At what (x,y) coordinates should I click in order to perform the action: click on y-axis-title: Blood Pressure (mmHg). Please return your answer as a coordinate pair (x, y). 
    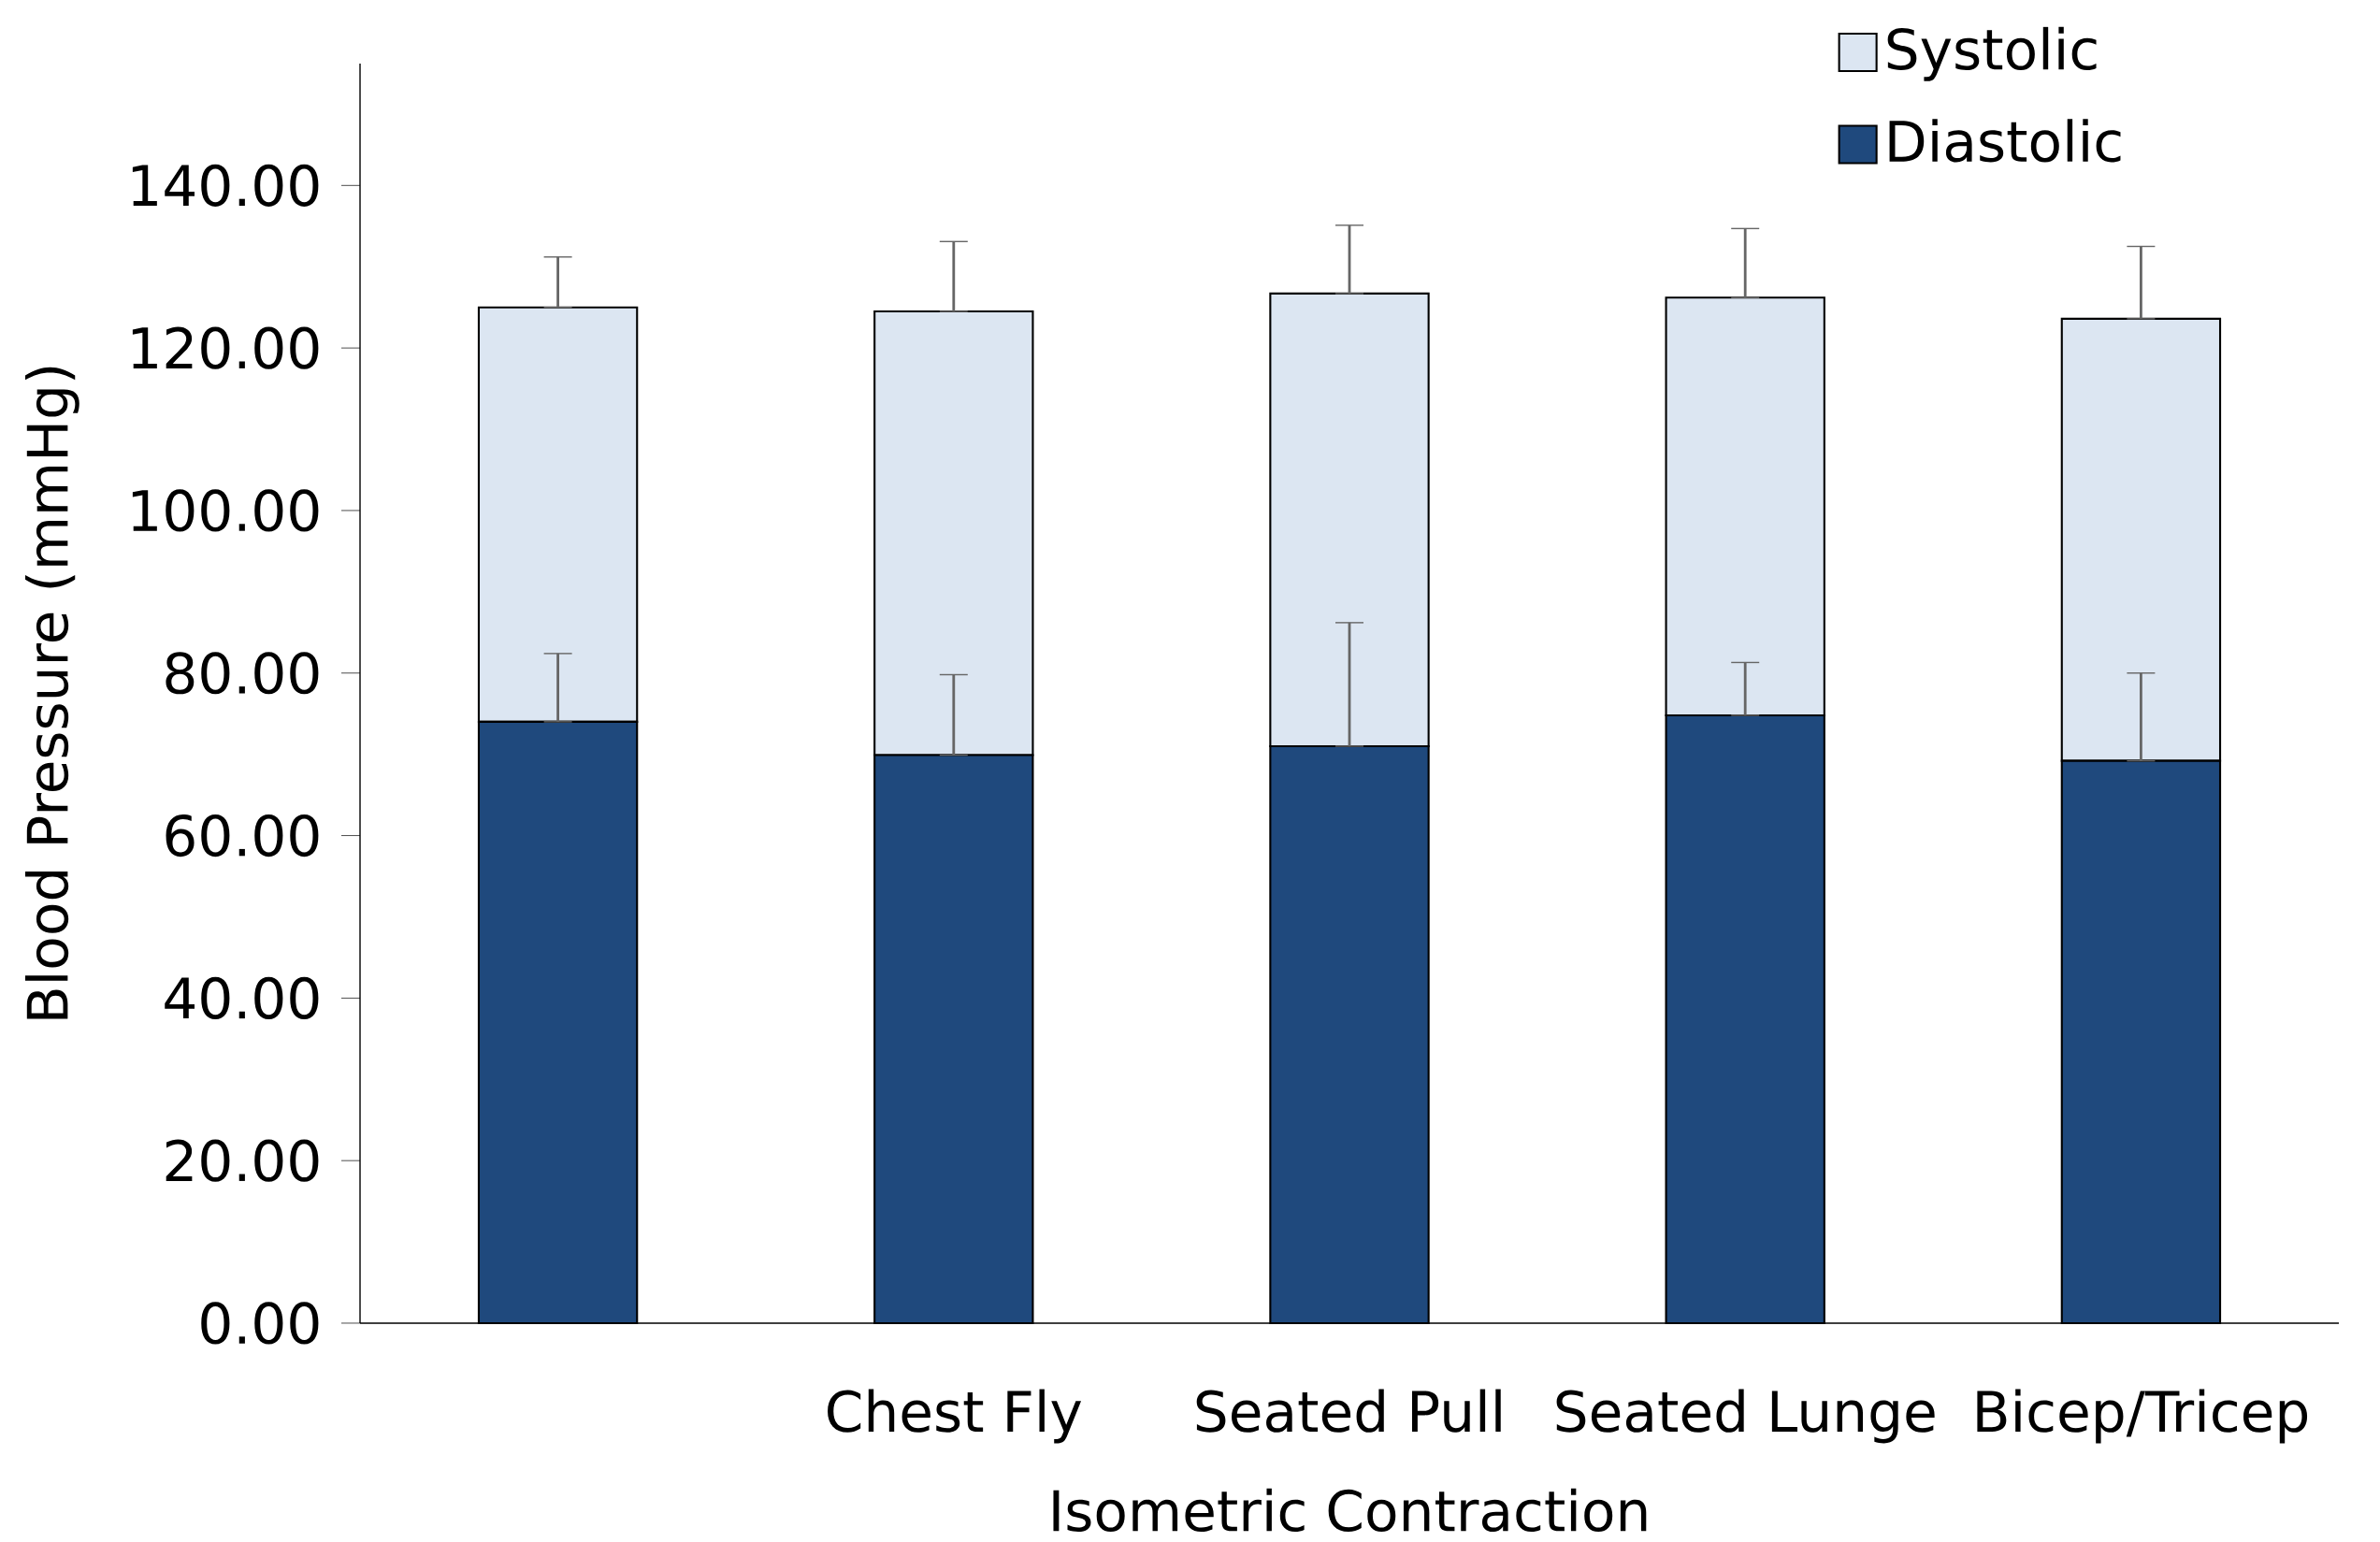
    Looking at the image, I should click on (51, 693).